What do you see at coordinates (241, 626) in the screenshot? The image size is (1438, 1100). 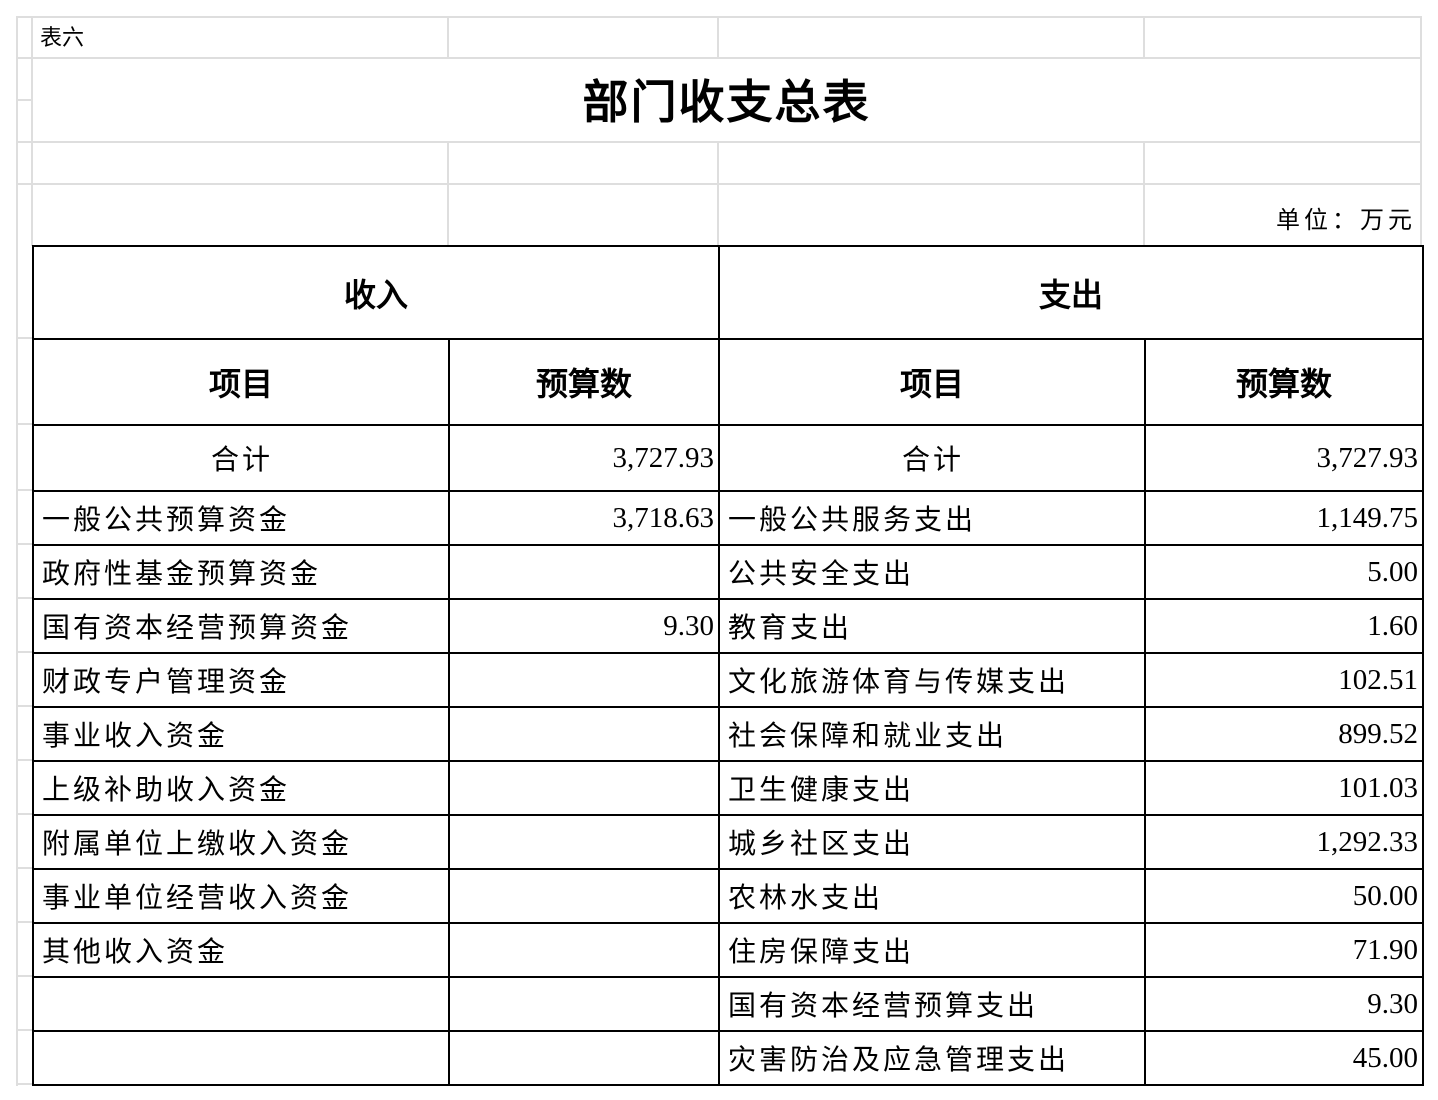 I see `income-item: 国有资本经营预算资金` at bounding box center [241, 626].